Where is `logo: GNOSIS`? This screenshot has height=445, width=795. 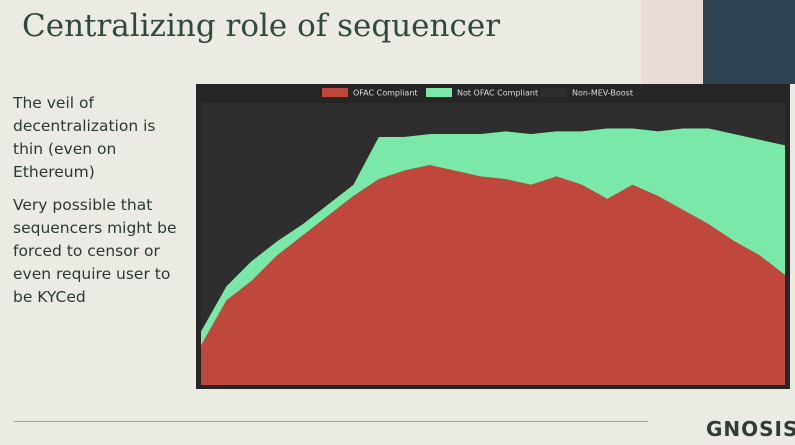
logo: GNOSIS is located at coordinates (750, 429).